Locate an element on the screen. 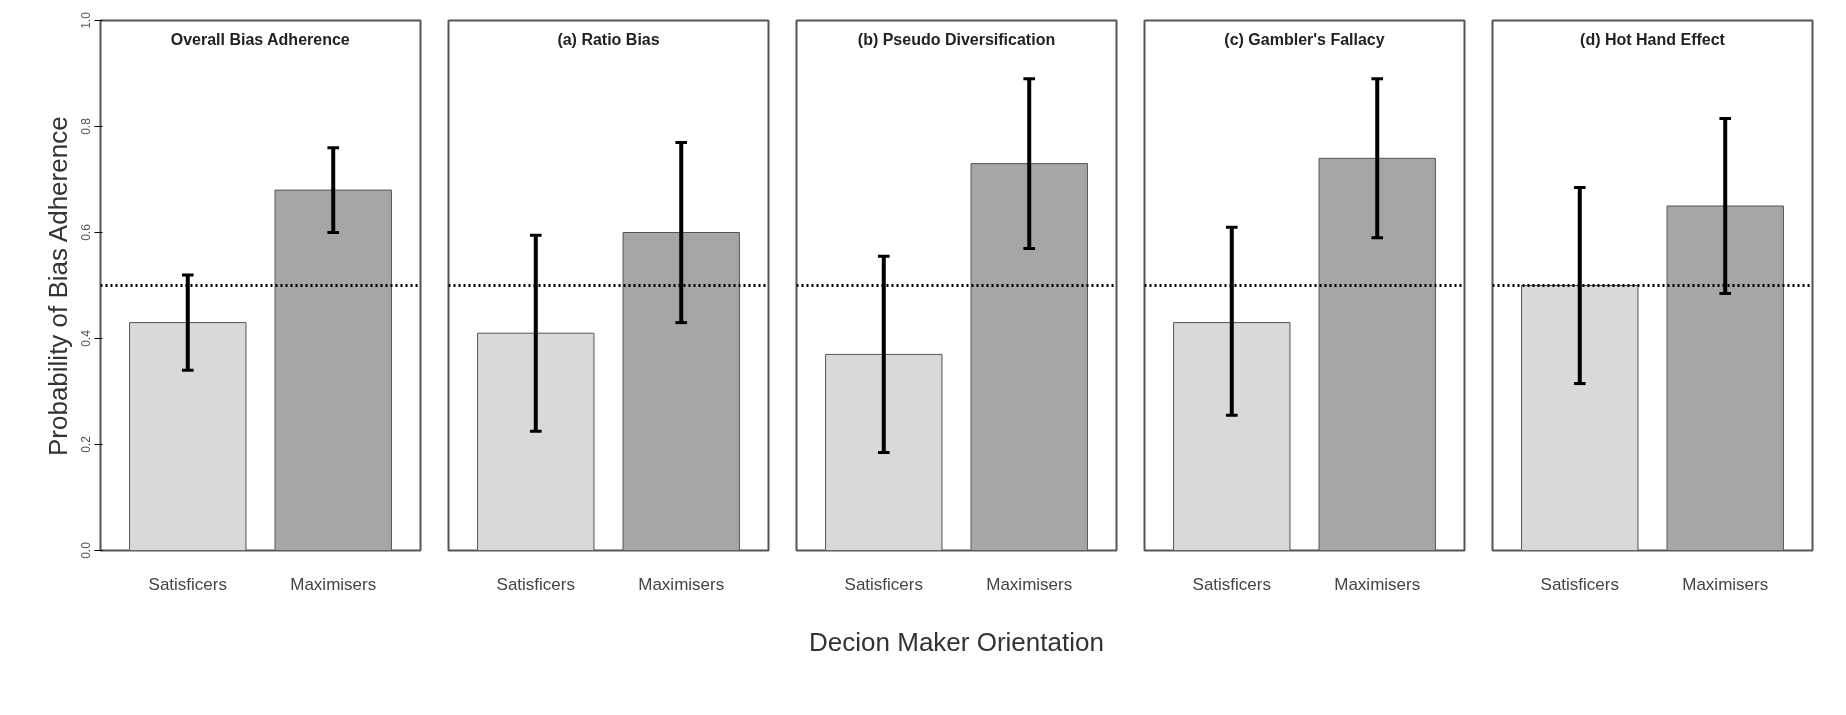 This screenshot has height=715, width=1846. y-axis-title: Probability of Bias Adherence is located at coordinates (57, 286).